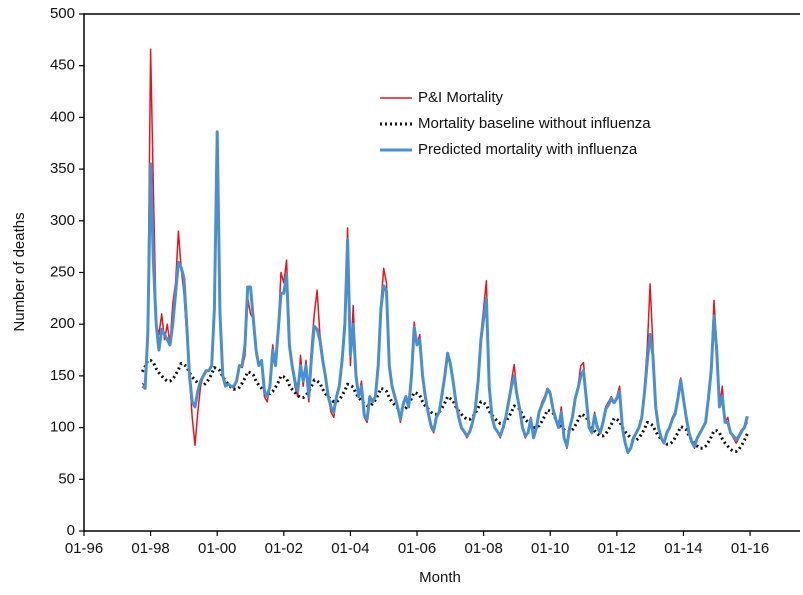 The image size is (803, 595). Describe the element at coordinates (350, 548) in the screenshot. I see `x-tick-label: 01-04` at that location.